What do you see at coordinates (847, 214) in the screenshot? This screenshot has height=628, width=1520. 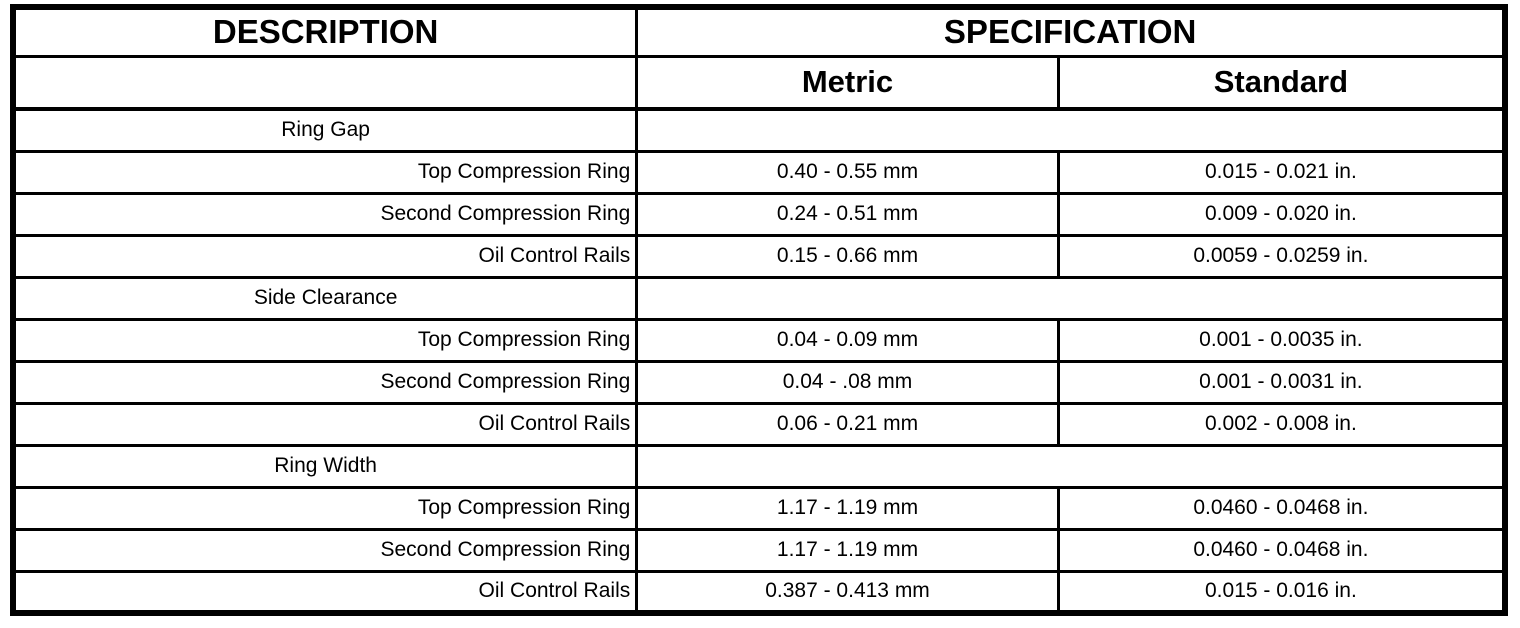 I see `spec-row-metric-value: 0.24 - 0.51 mm` at bounding box center [847, 214].